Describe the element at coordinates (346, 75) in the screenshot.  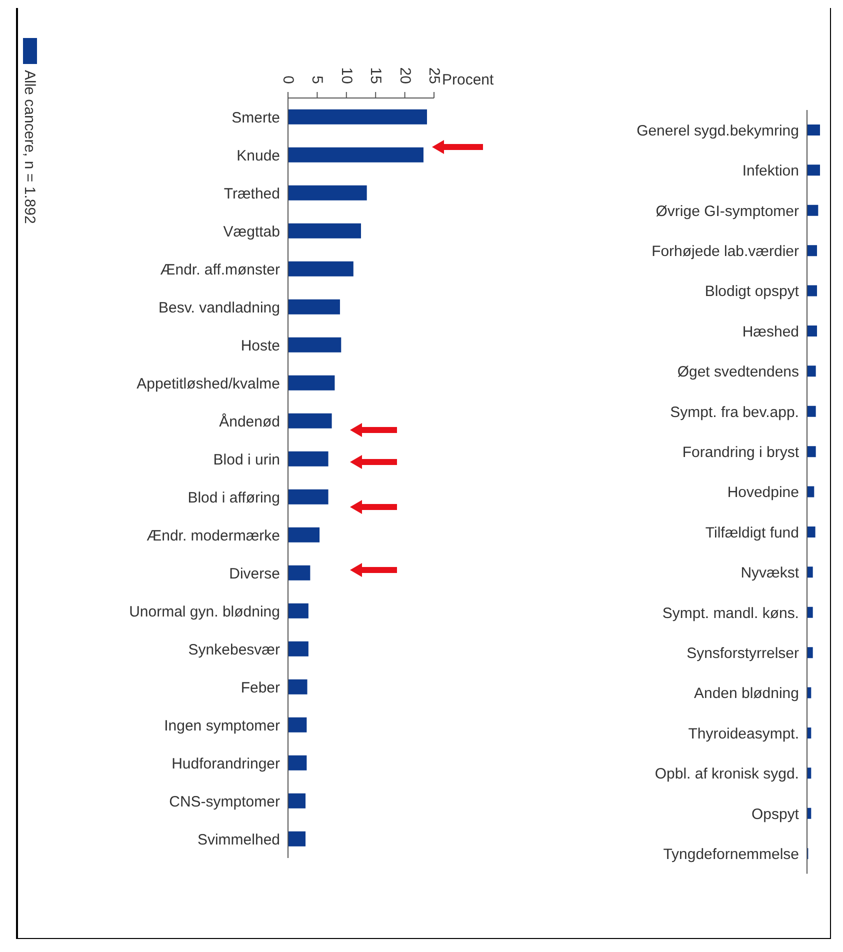
I see `x-tick-label: 10` at that location.